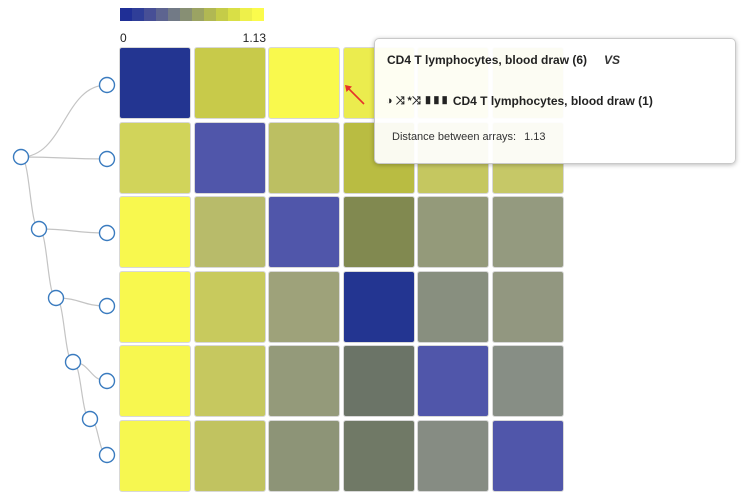  Describe the element at coordinates (612, 60) in the screenshot. I see `tooltip-vs-label: VS` at that location.